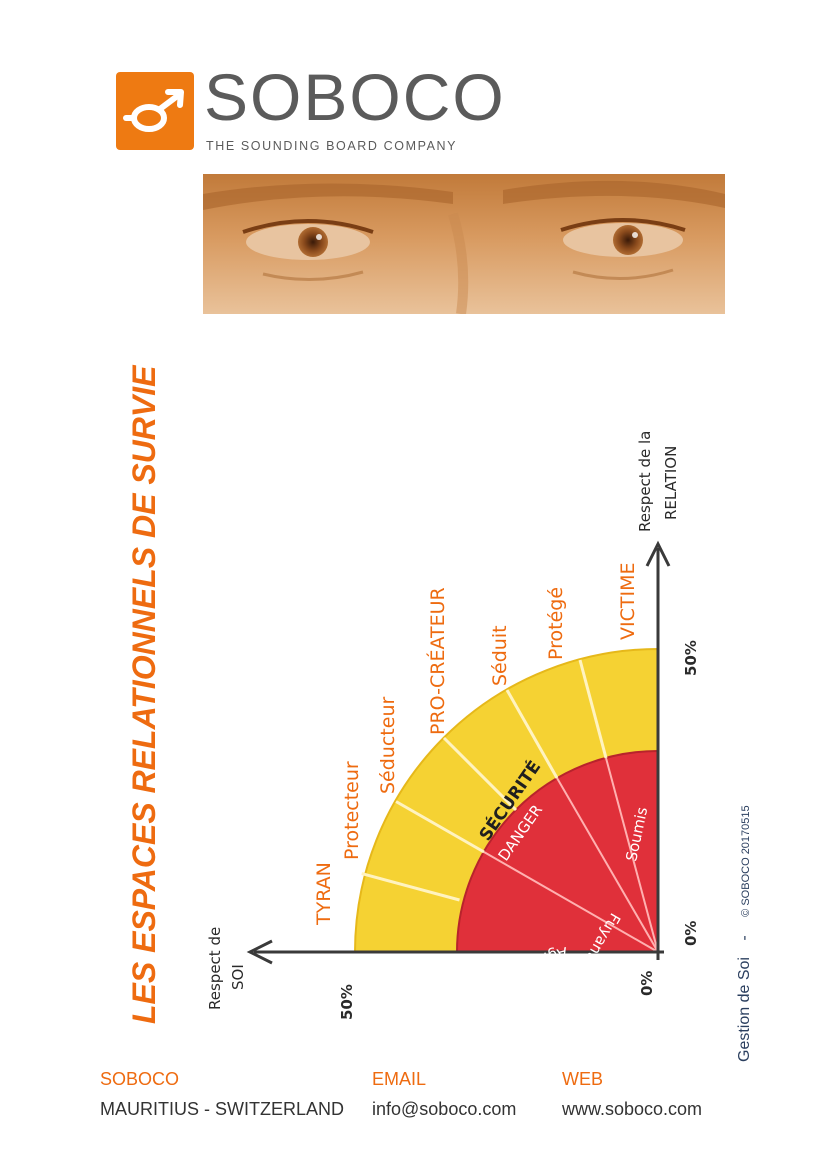 The height and width of the screenshot is (1166, 827). What do you see at coordinates (444, 1109) in the screenshot?
I see `footer-email-link: info@soboco.com` at bounding box center [444, 1109].